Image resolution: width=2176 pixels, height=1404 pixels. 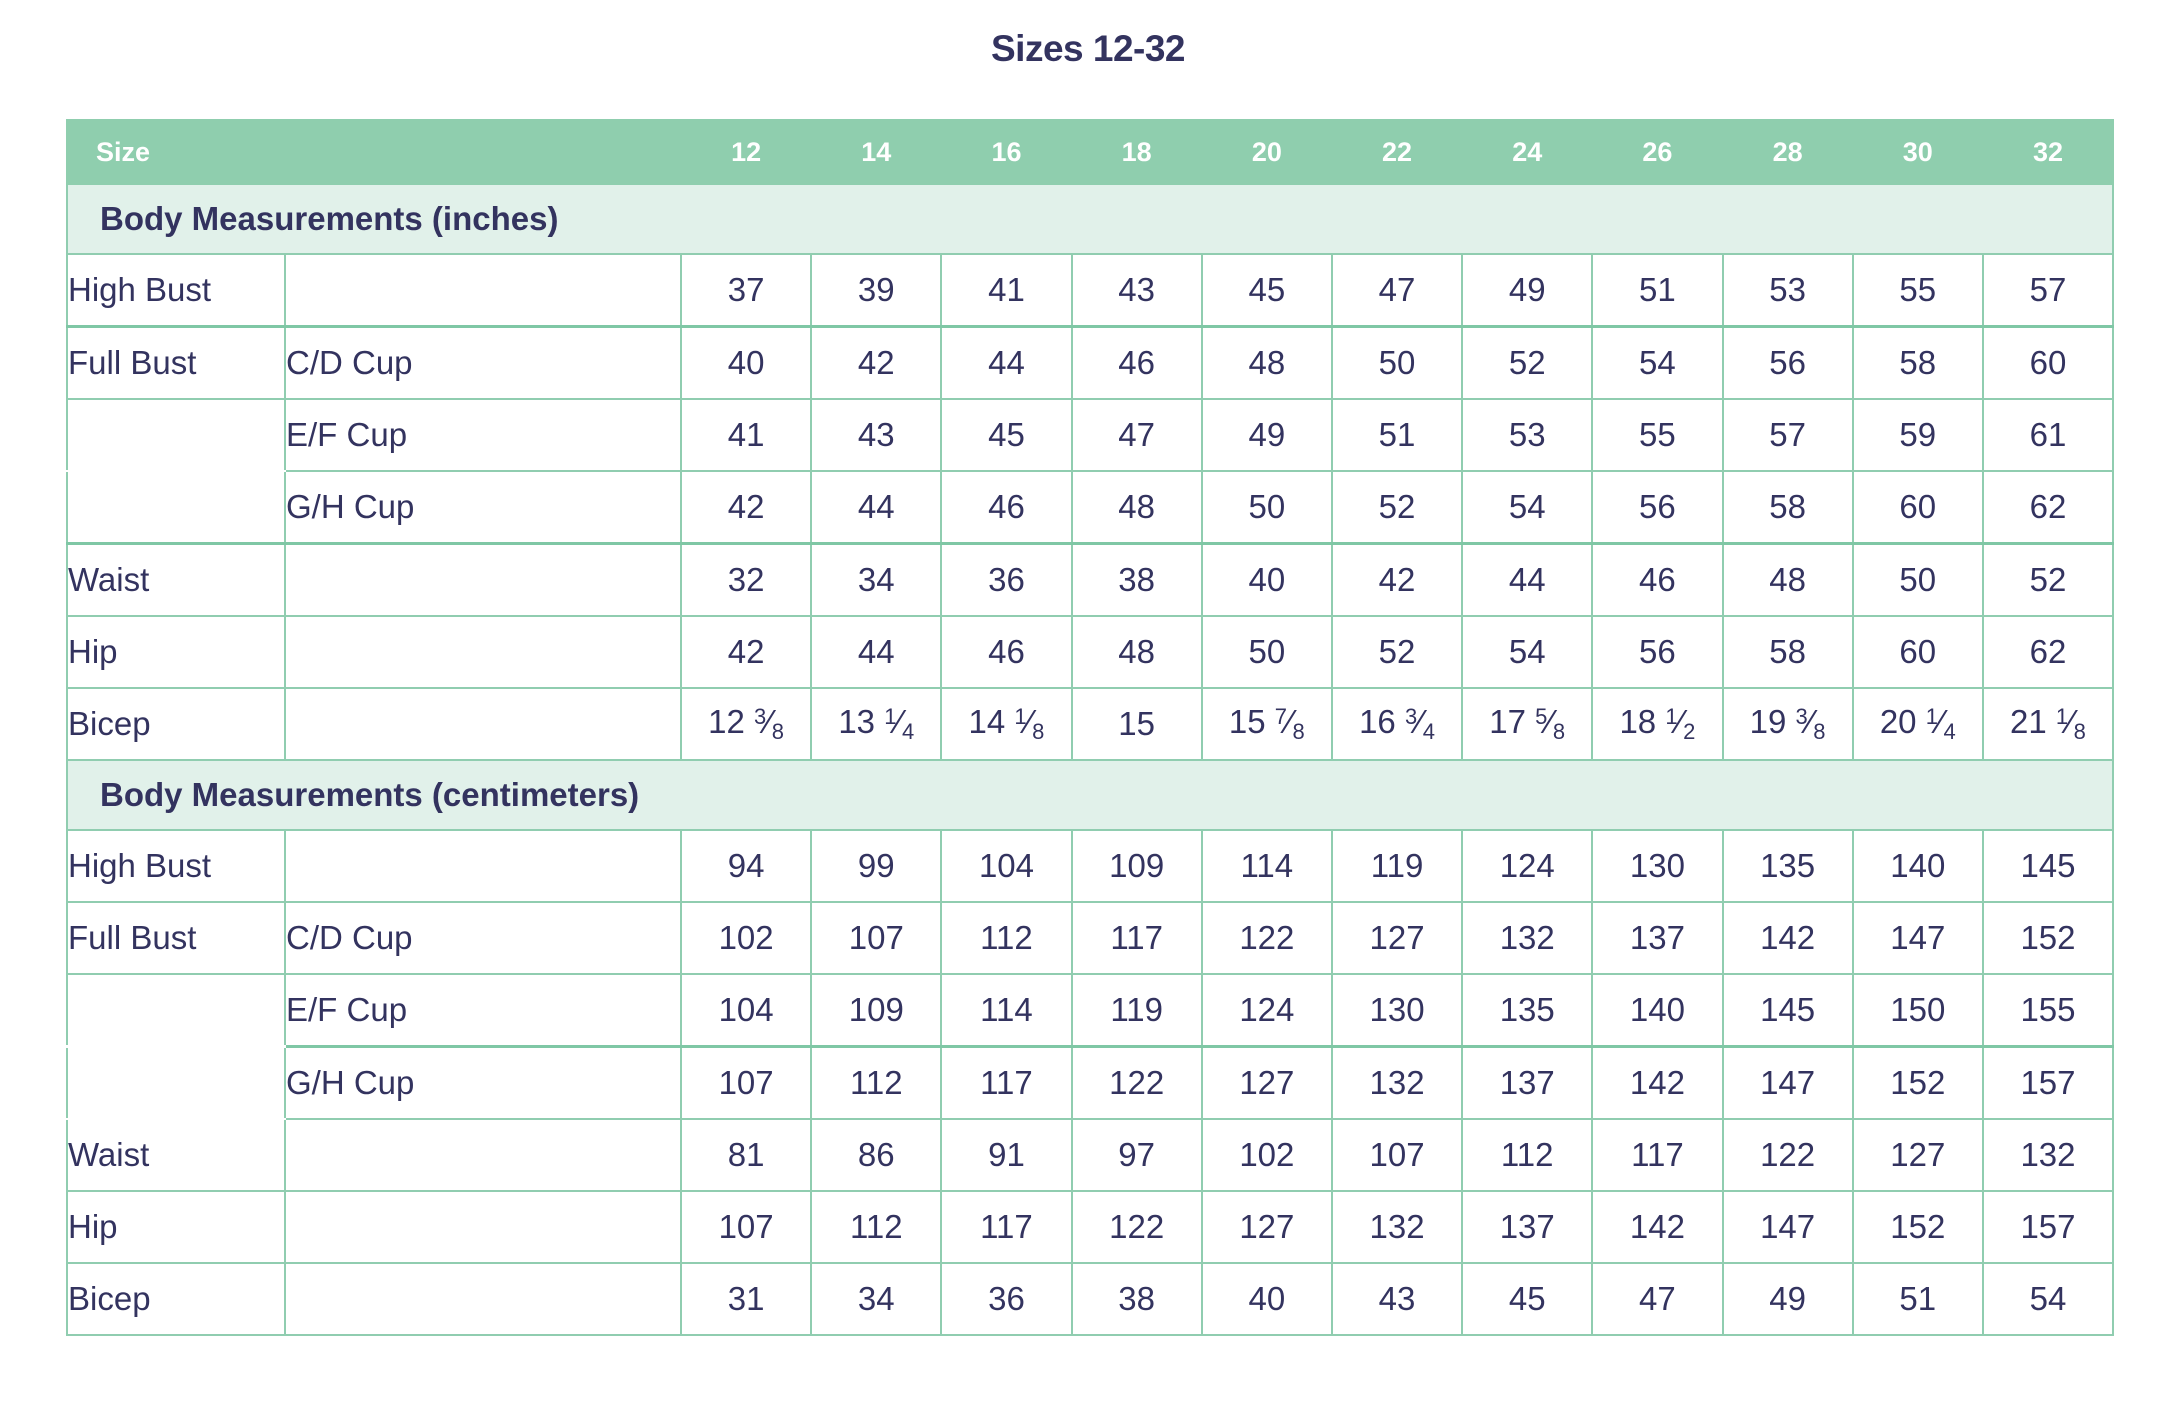 What do you see at coordinates (1787, 507) in the screenshot?
I see `measurement-cell: 58` at bounding box center [1787, 507].